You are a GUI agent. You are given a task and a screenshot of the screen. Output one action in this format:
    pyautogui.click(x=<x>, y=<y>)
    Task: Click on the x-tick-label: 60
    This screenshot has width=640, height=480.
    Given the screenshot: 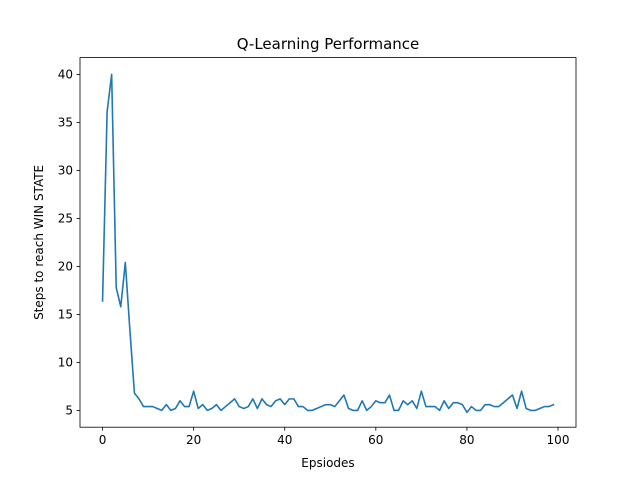 What is the action you would take?
    pyautogui.click(x=375, y=440)
    